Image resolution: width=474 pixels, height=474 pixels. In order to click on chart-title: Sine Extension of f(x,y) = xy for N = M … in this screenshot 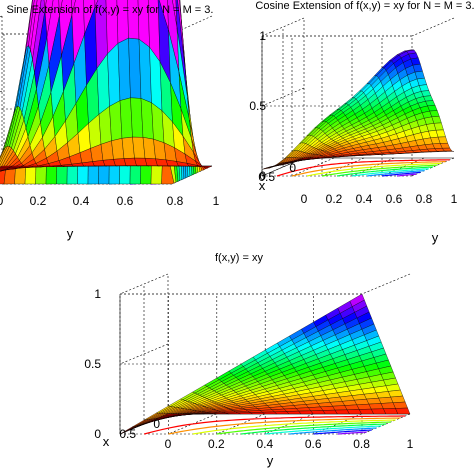, I will do `click(110, 10)`.